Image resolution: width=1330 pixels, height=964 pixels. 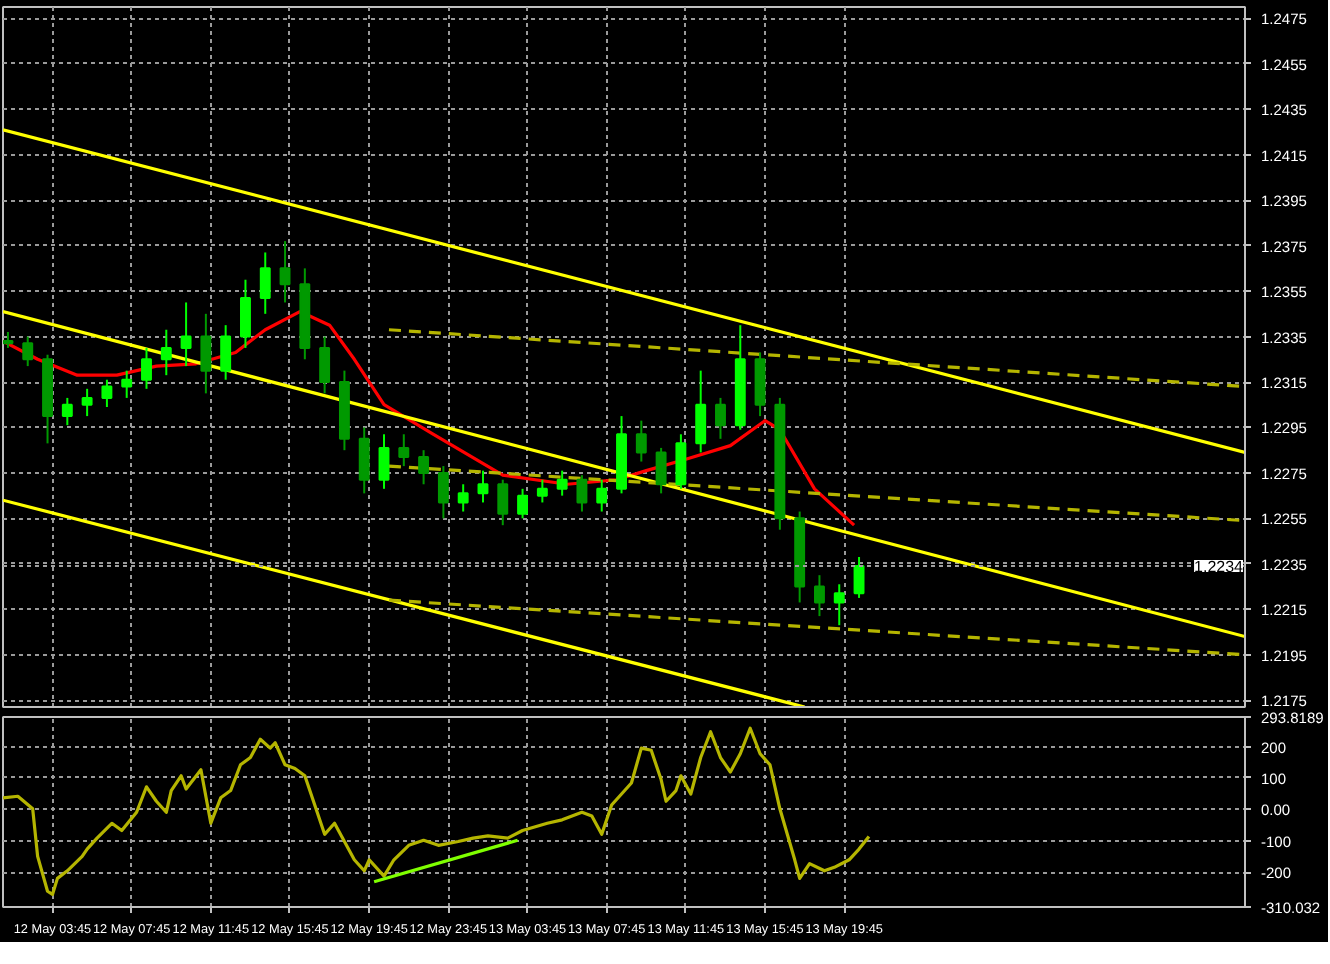 I want to click on ref-line-label: 1.2234, so click(x=1219, y=567).